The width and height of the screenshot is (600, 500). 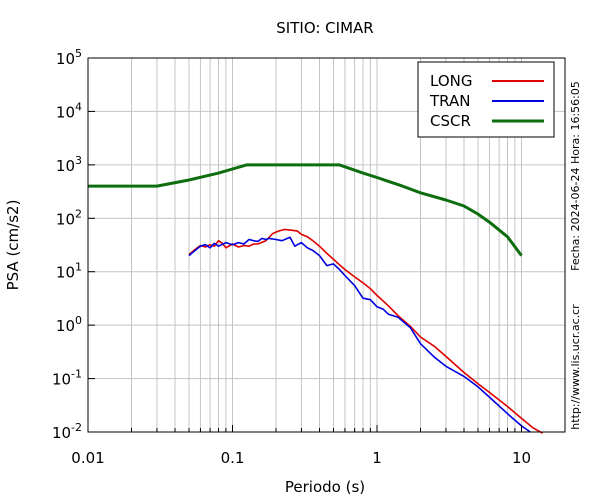 I want to click on legend: LONG TRAN CSCR, so click(x=486, y=99).